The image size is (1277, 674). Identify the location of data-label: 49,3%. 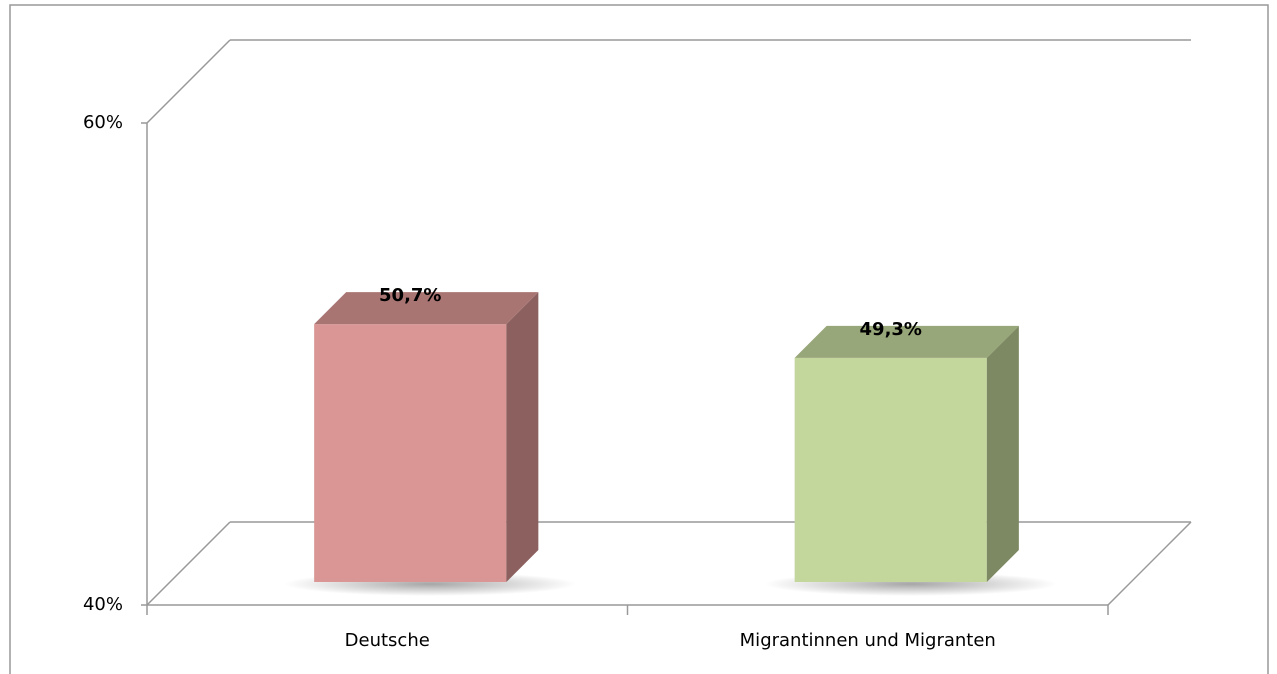
(891, 329).